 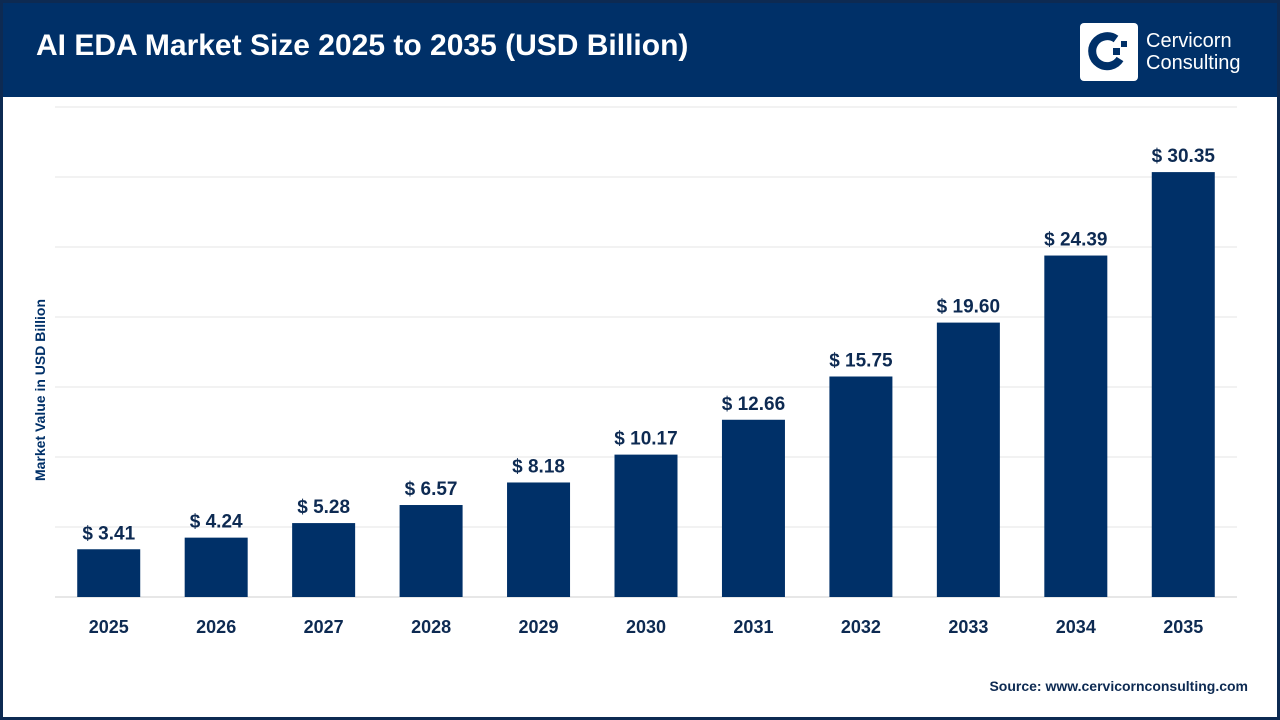 What do you see at coordinates (646, 525) in the screenshot?
I see `bar-2030` at bounding box center [646, 525].